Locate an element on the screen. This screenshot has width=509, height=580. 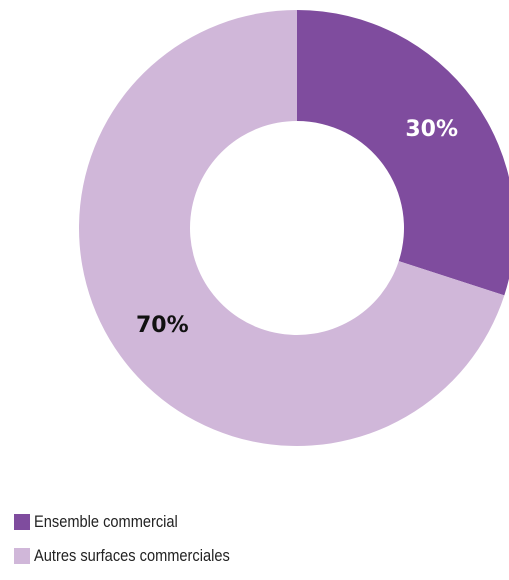
legend-swatch-autres-surfaces is located at coordinates (22, 556).